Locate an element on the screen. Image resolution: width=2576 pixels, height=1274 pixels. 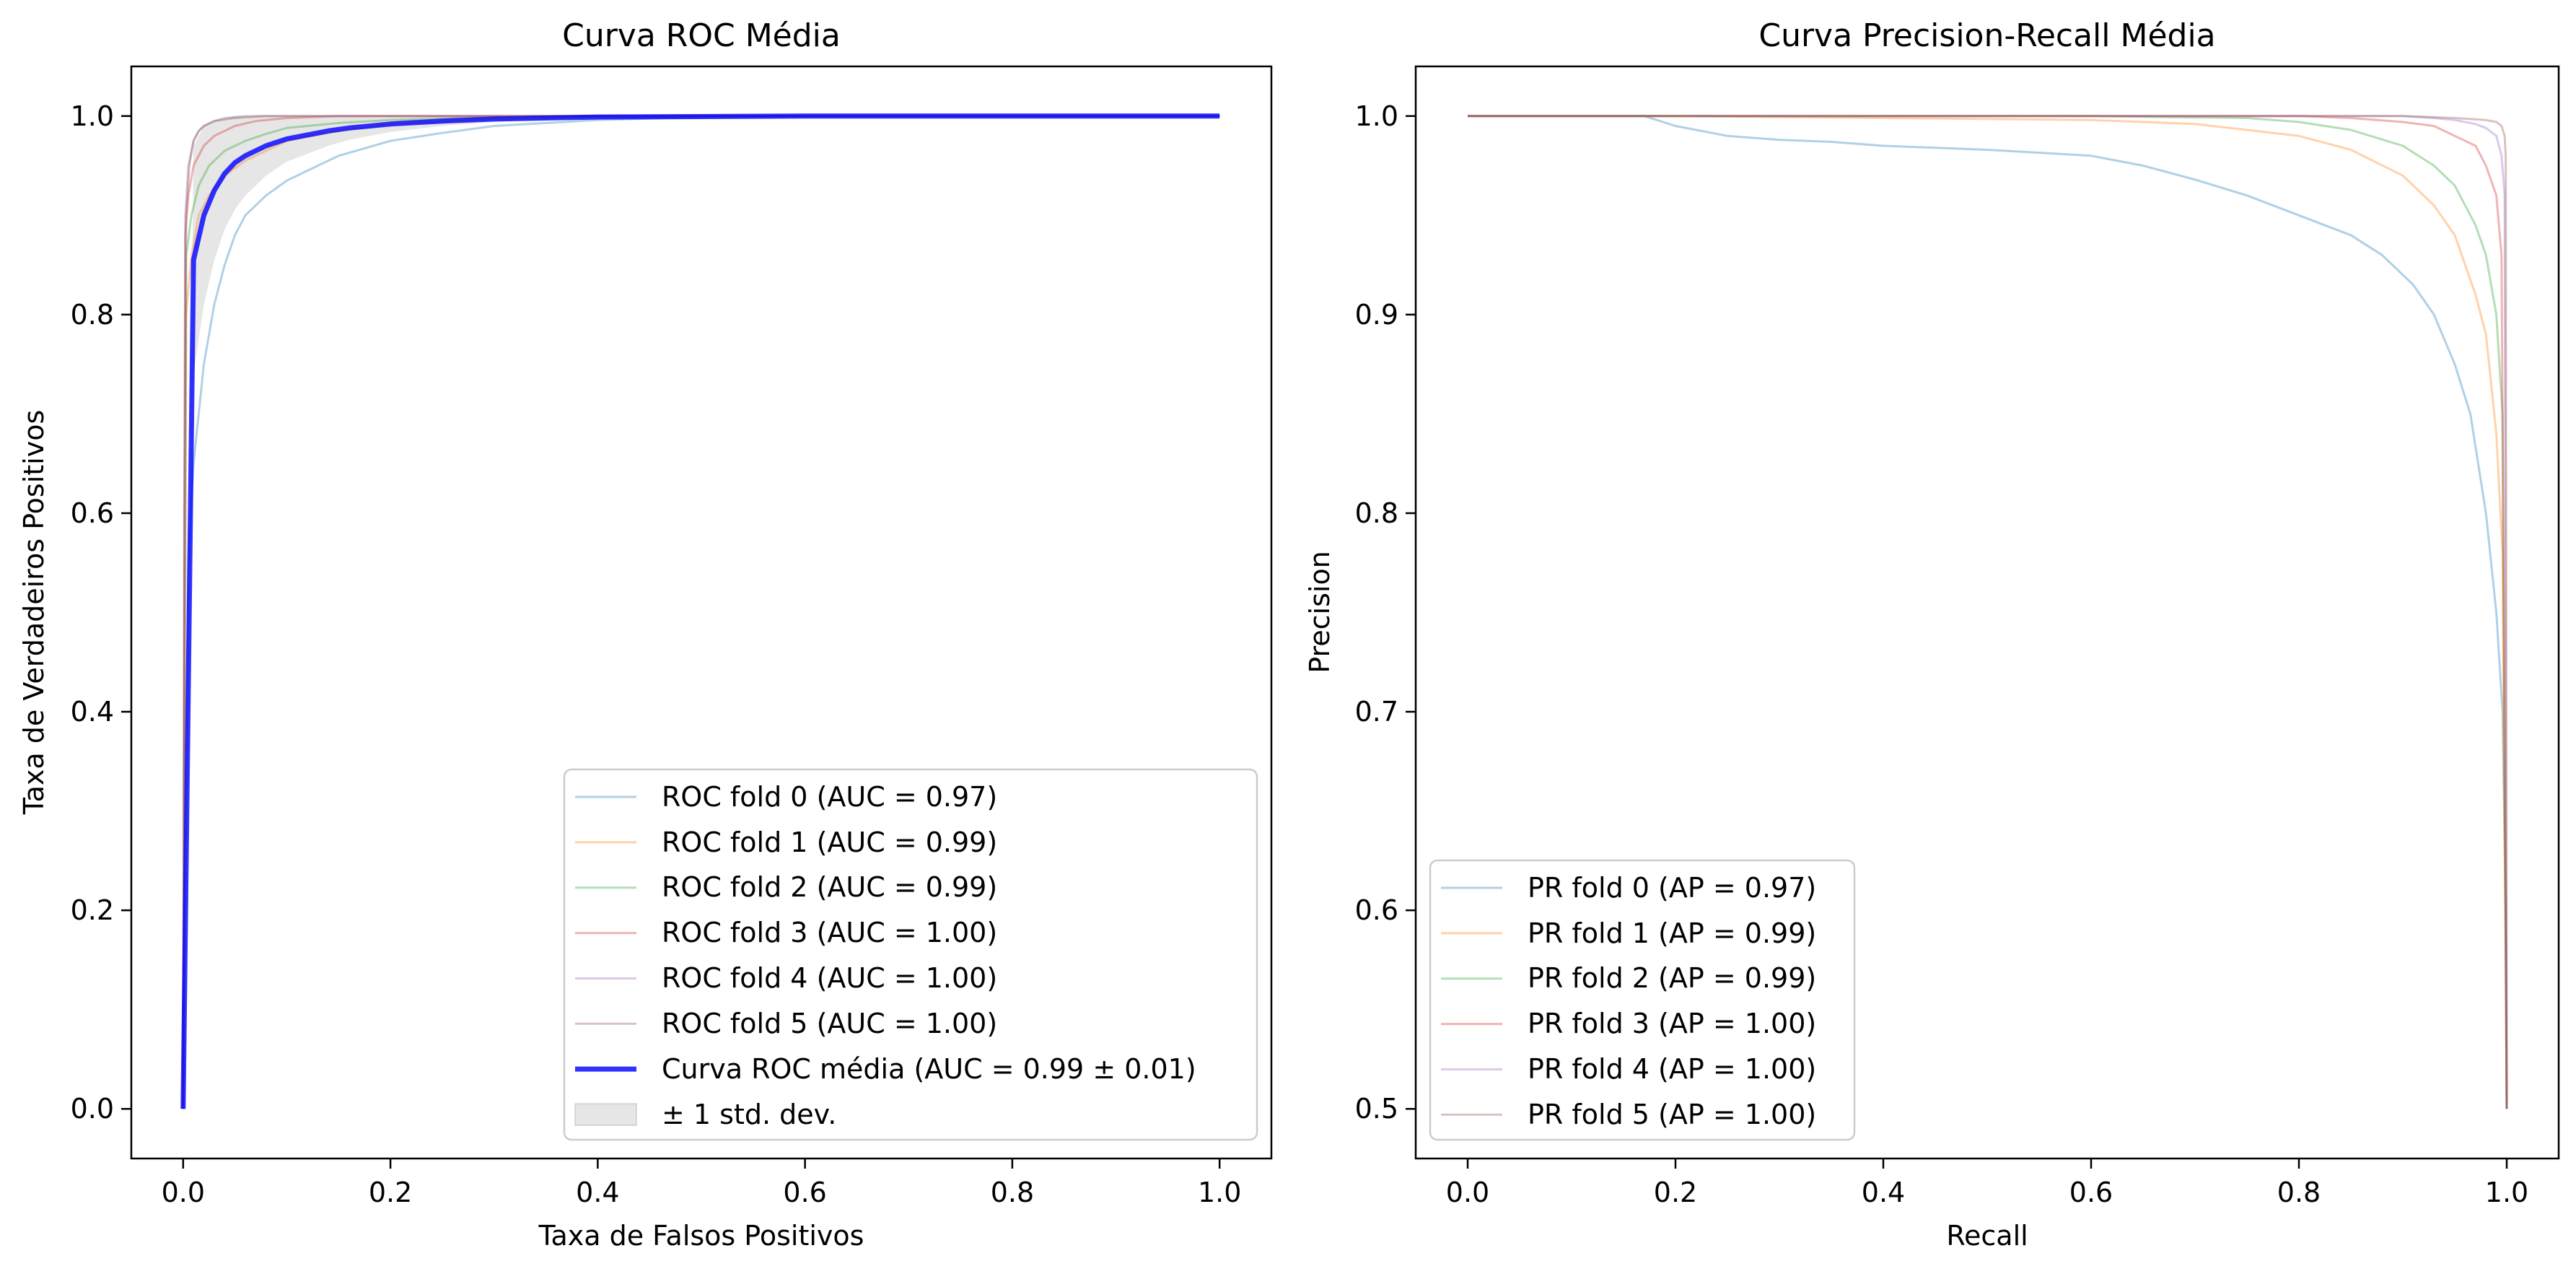
pr-y-tick-label: 0.8 is located at coordinates (1376, 513).